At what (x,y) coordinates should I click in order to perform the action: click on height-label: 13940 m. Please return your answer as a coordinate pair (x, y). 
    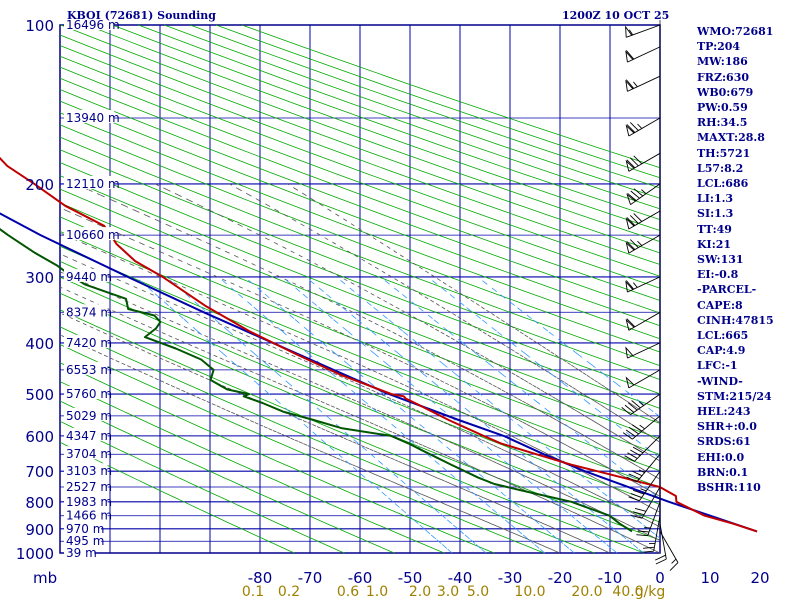
    Looking at the image, I should click on (93, 118).